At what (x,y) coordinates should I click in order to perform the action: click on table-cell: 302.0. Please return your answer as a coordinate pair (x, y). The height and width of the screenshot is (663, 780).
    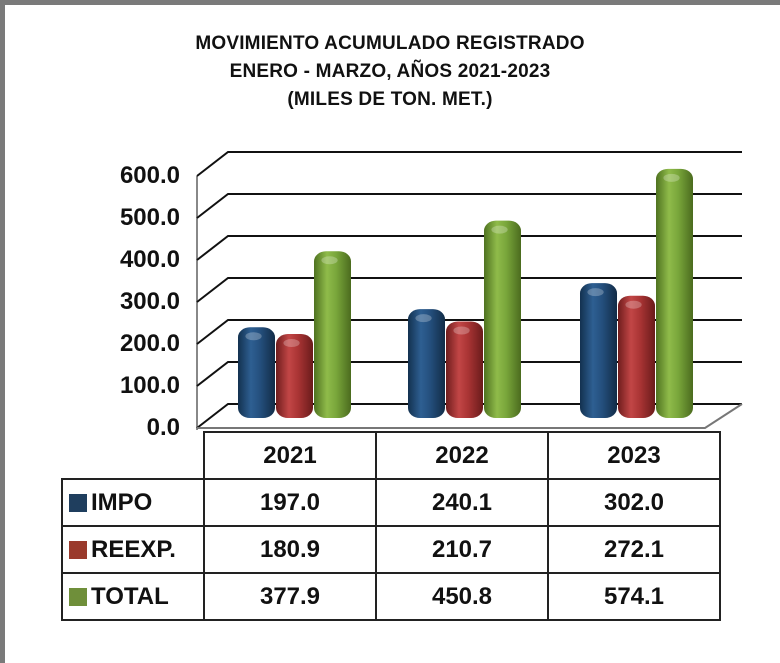
    Looking at the image, I should click on (634, 502).